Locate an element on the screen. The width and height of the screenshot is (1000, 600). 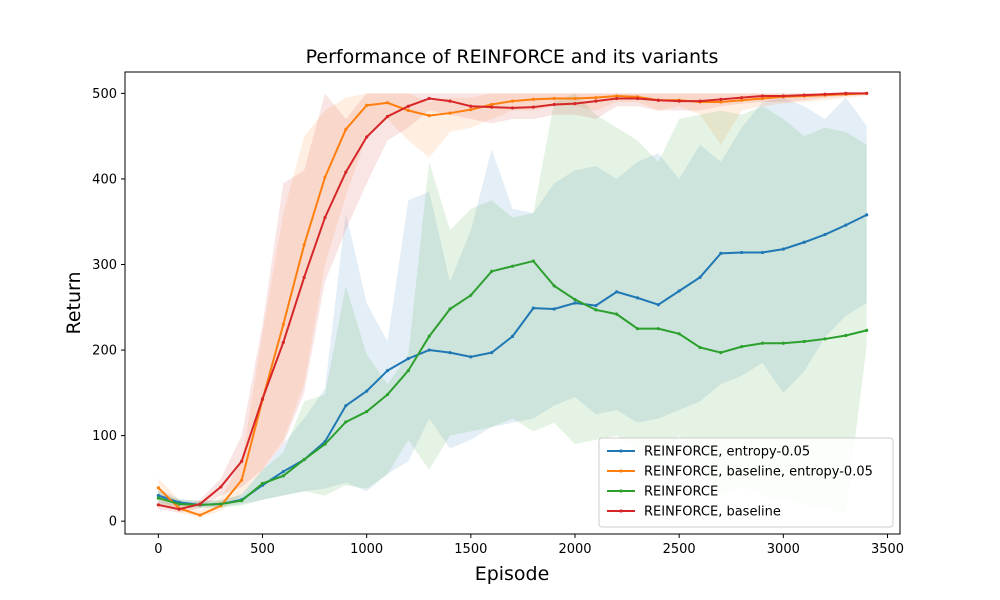
x-axis-title: Episode is located at coordinates (512, 574).